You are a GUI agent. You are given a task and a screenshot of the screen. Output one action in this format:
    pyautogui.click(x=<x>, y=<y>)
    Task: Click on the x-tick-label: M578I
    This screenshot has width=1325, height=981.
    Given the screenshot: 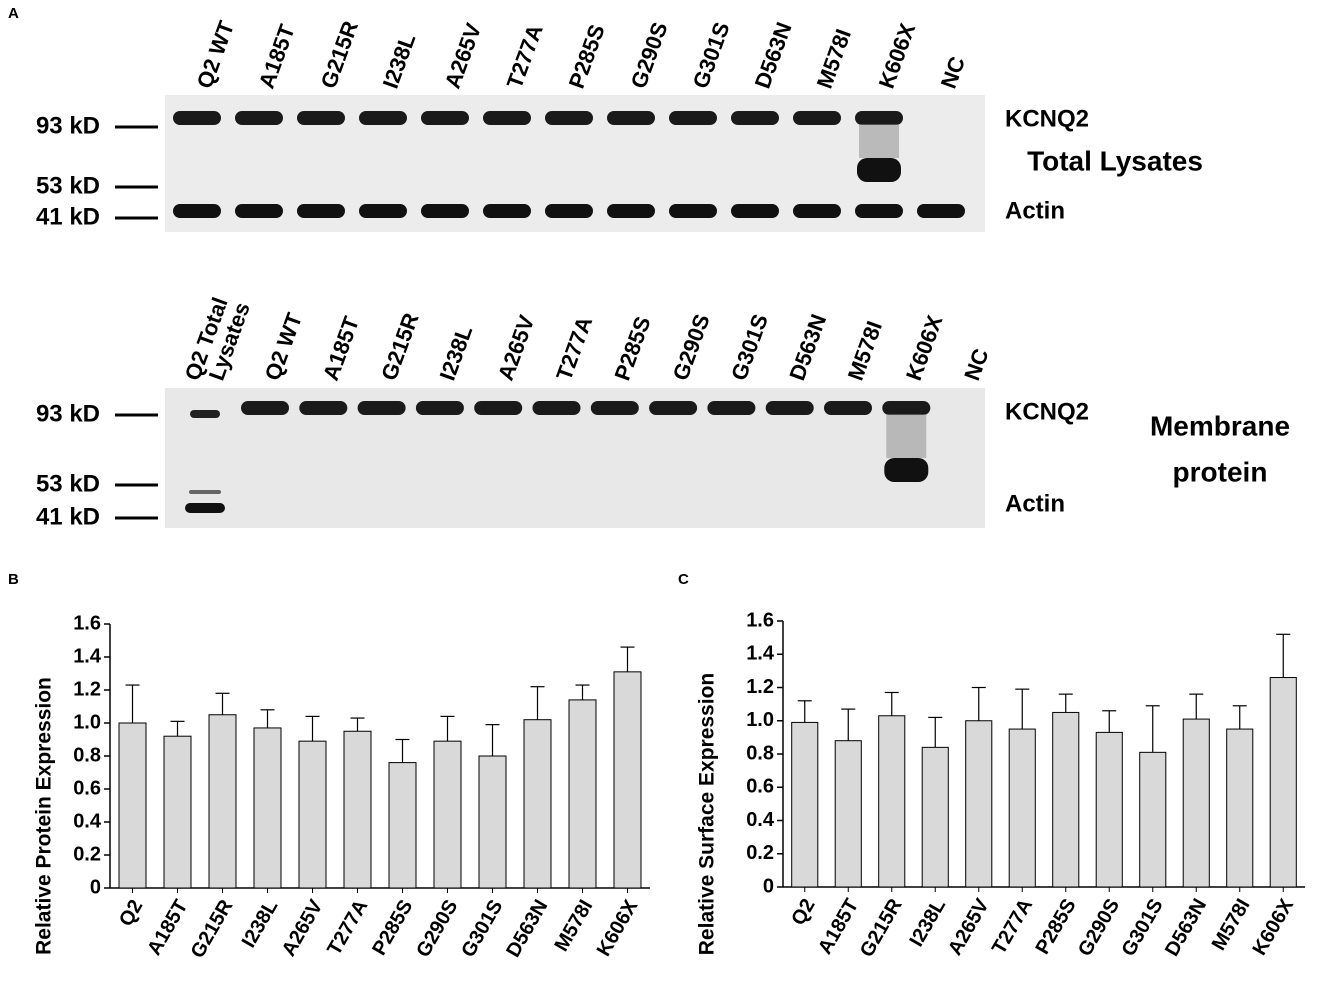 What is the action you would take?
    pyautogui.click(x=1231, y=924)
    